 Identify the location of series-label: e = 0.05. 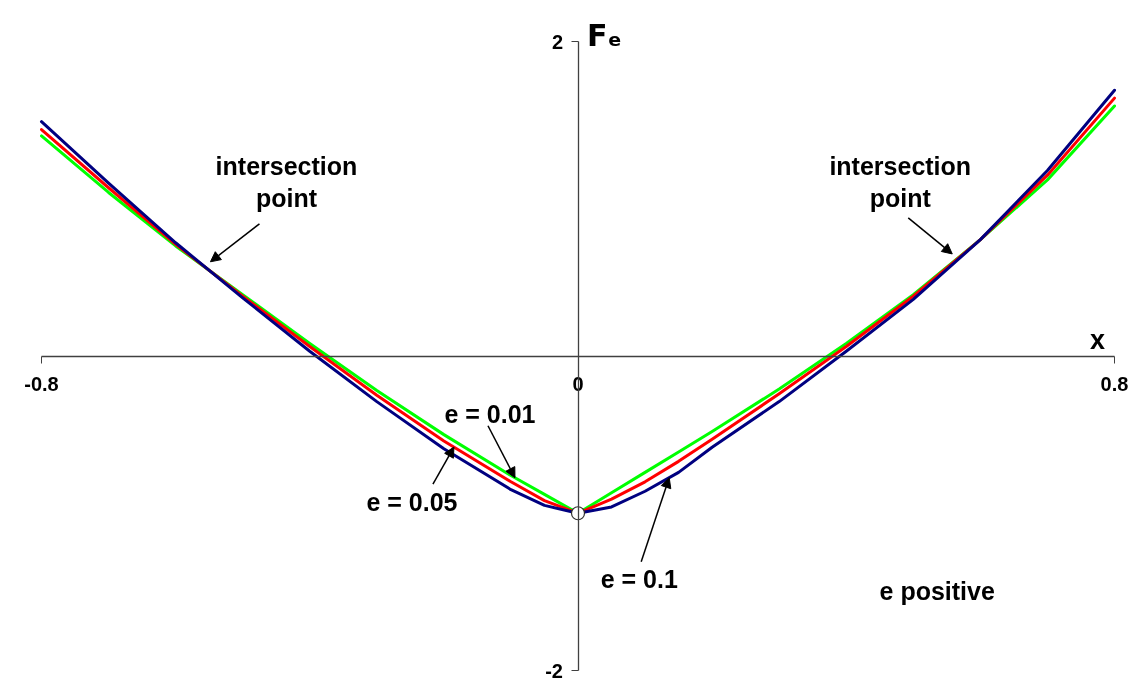
(412, 502).